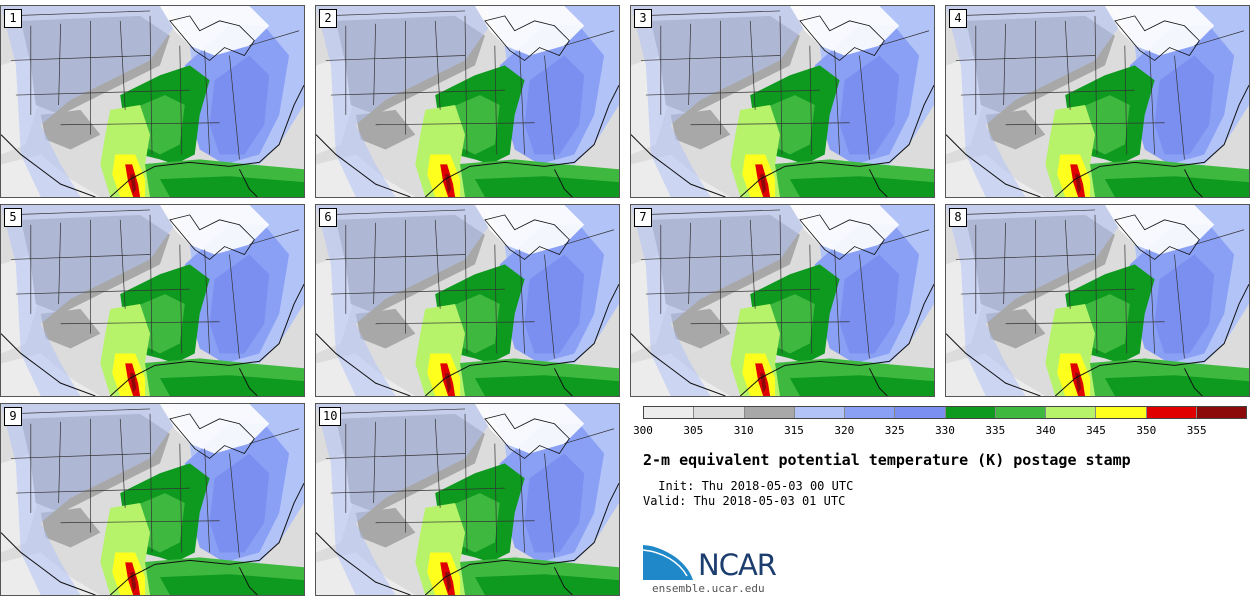 This screenshot has height=597, width=1260. I want to click on map-panel-5: 5, so click(152, 300).